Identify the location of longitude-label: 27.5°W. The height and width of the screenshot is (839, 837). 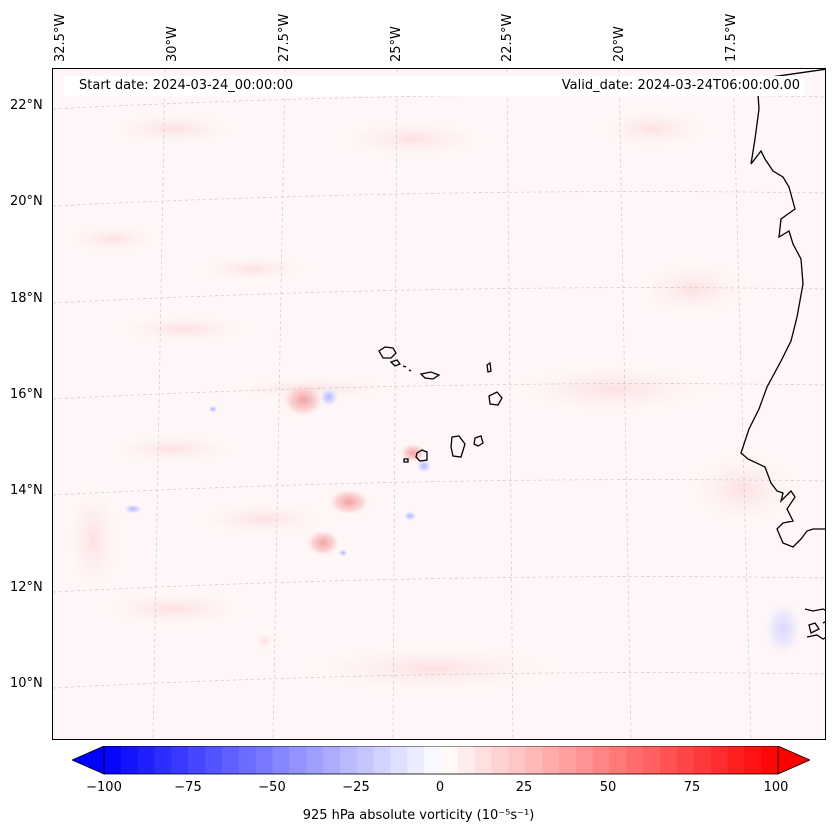
(284, 37).